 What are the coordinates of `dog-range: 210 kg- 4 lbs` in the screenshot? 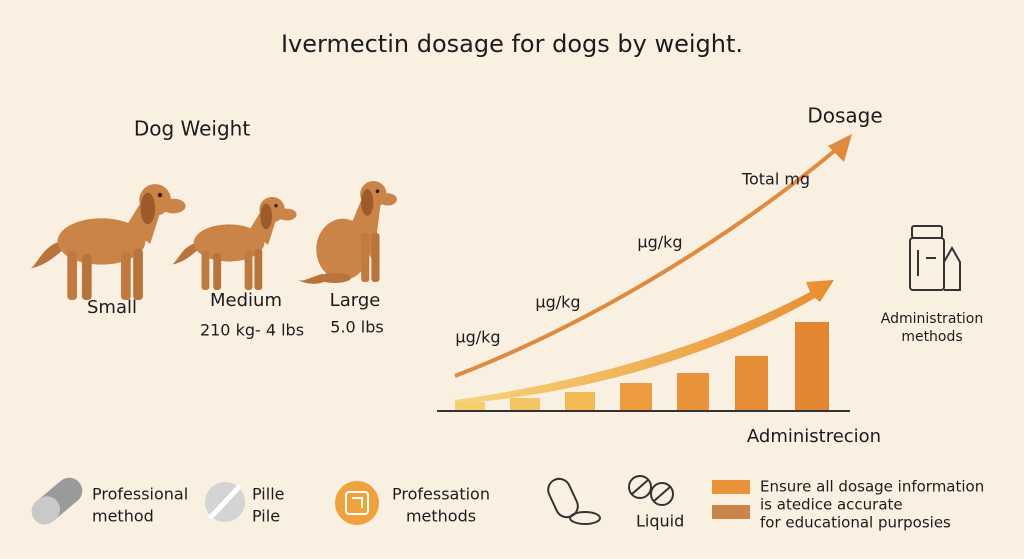 It's located at (252, 330).